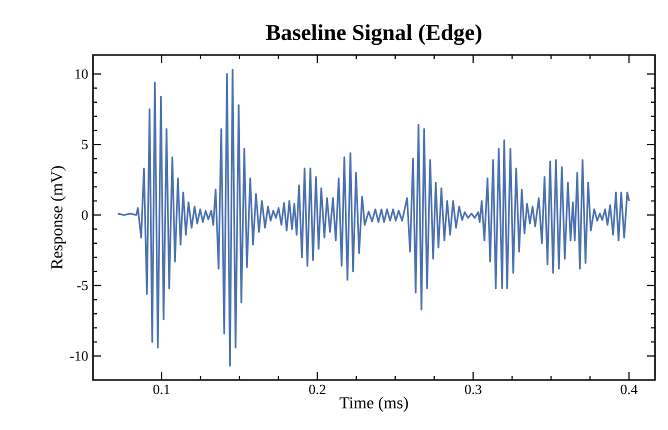 The width and height of the screenshot is (668, 430). I want to click on x-tick-label: 0.3, so click(473, 389).